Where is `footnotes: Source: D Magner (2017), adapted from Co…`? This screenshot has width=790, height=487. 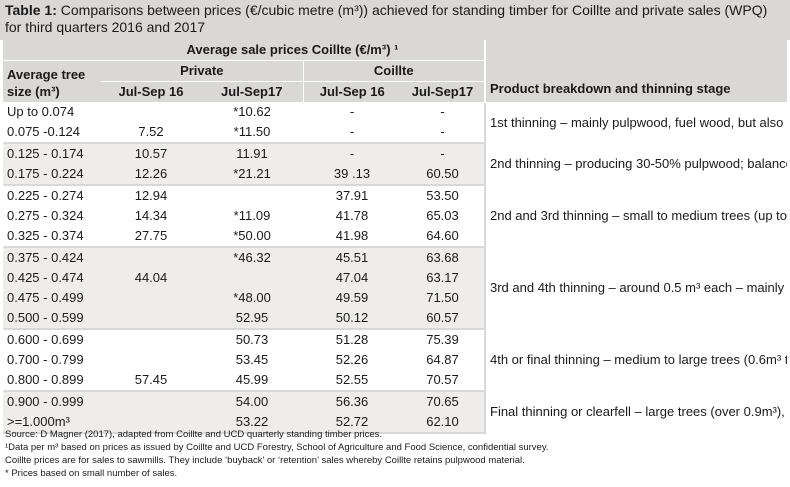 footnotes: Source: D Magner (2017), adapted from Co… is located at coordinates (395, 454).